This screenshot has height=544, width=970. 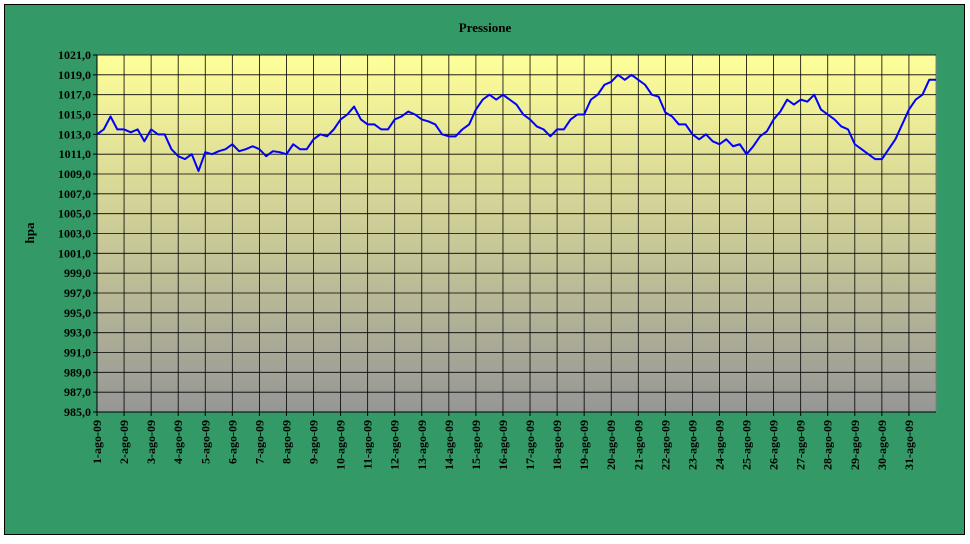 I want to click on y-tick-label: 1019,0, so click(x=74, y=75).